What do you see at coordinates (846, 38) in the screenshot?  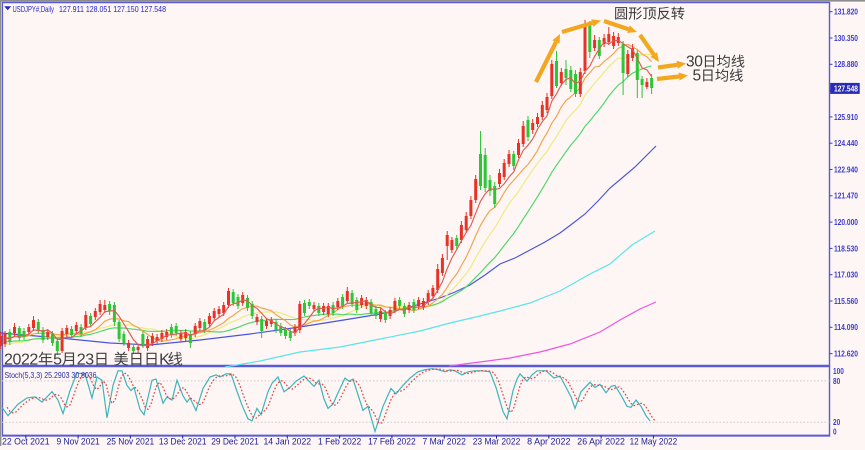 I see `svg-text: 130.350` at bounding box center [846, 38].